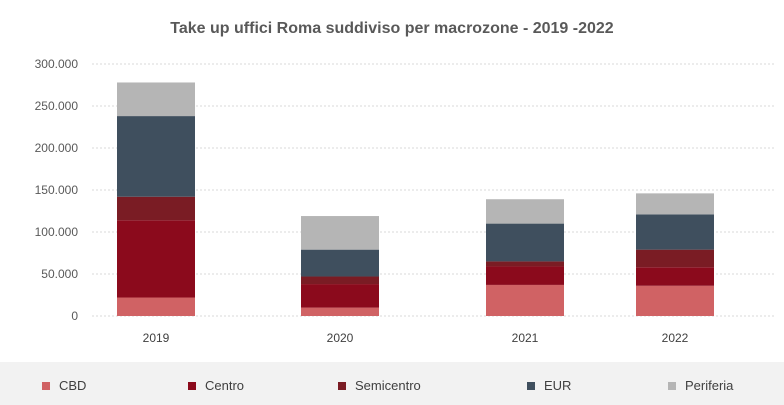  What do you see at coordinates (57, 148) in the screenshot?
I see `y-tick-label: 200.000` at bounding box center [57, 148].